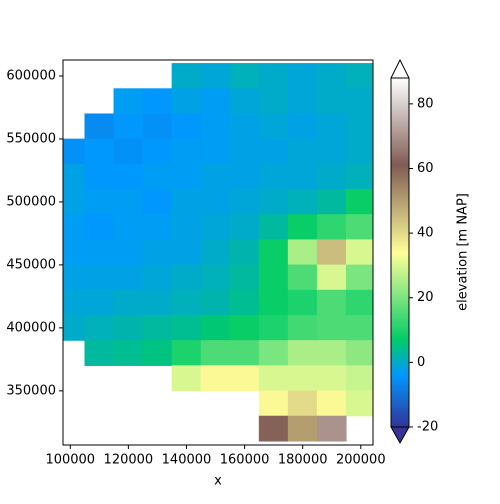  What do you see at coordinates (425, 233) in the screenshot?
I see `colorbar-tick-label: 40` at bounding box center [425, 233].